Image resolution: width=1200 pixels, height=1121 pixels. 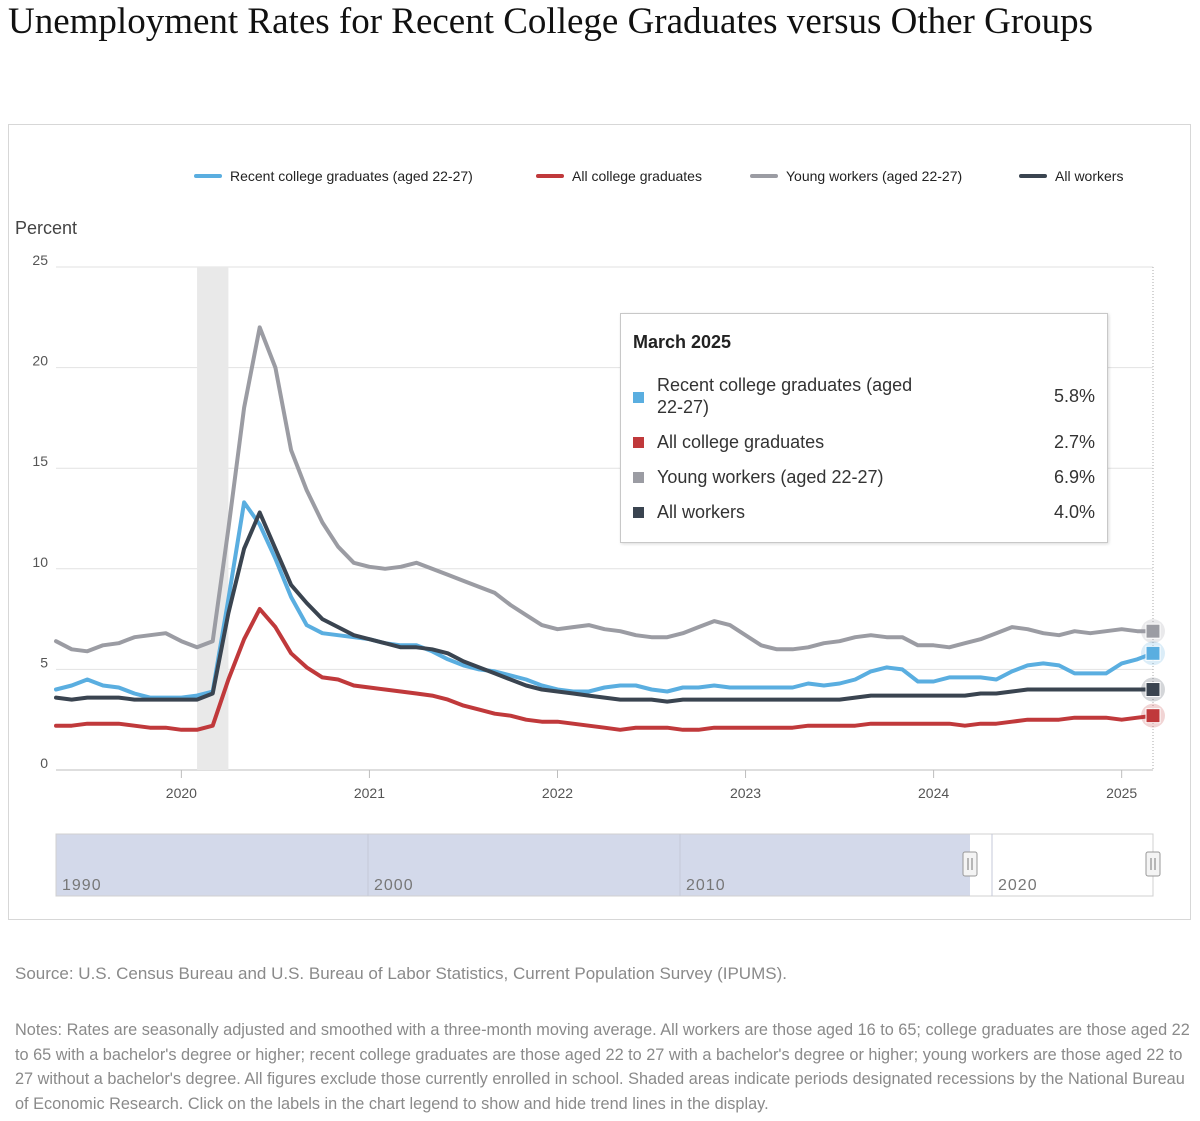 I want to click on legend-item: Young workers (aged 22-27), so click(x=856, y=176).